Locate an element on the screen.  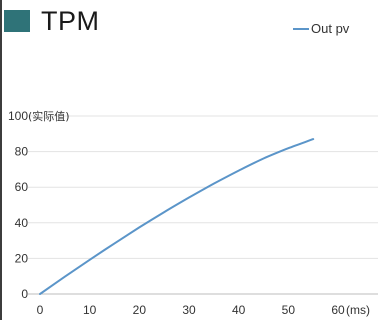
legend: Out pv is located at coordinates (321, 28).